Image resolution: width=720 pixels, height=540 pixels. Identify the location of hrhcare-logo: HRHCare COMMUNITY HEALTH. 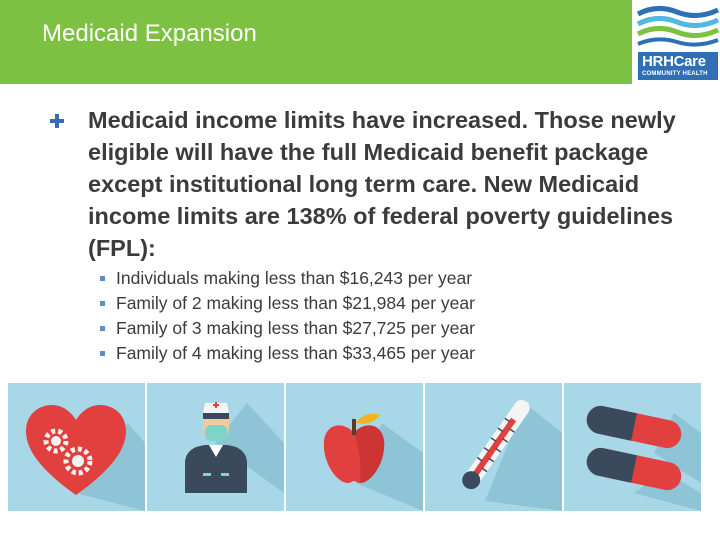
(676, 42).